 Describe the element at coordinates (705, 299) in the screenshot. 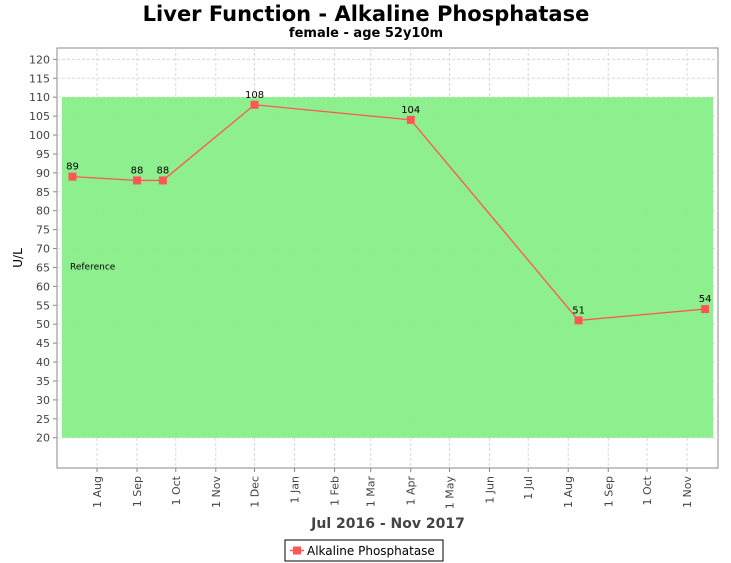

I see `data-label: 54` at that location.